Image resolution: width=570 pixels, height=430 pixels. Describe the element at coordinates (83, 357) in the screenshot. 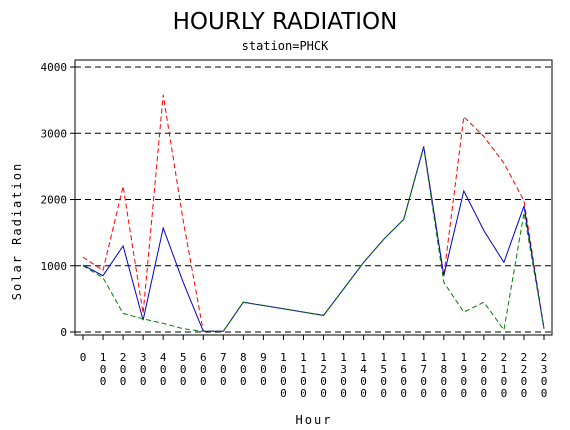

I see `x-tick-label: 0` at that location.